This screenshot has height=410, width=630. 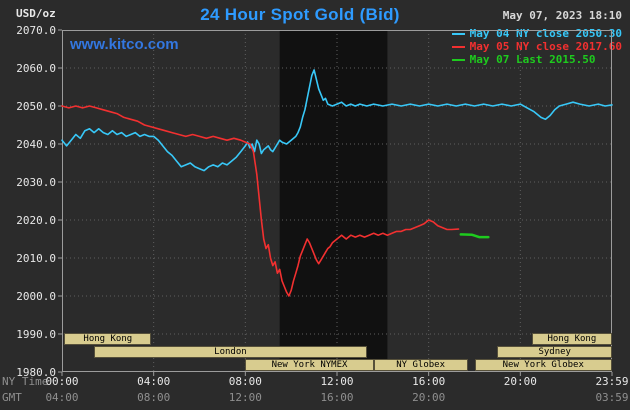 I want to click on x-axis-label-ny: 23:59, so click(x=612, y=381).